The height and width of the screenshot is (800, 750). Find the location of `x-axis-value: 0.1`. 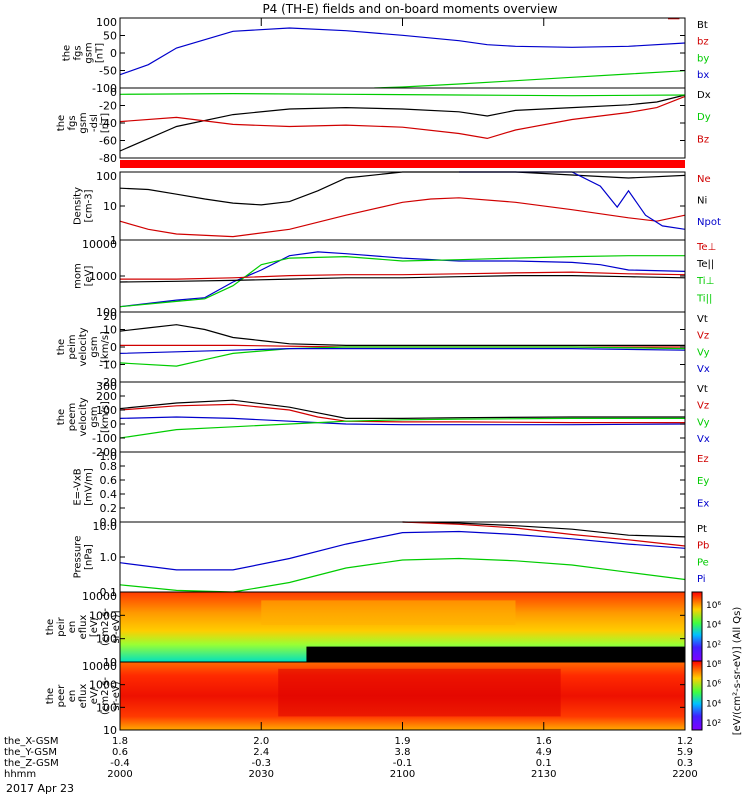

x-axis-value: 0.1 is located at coordinates (544, 763).